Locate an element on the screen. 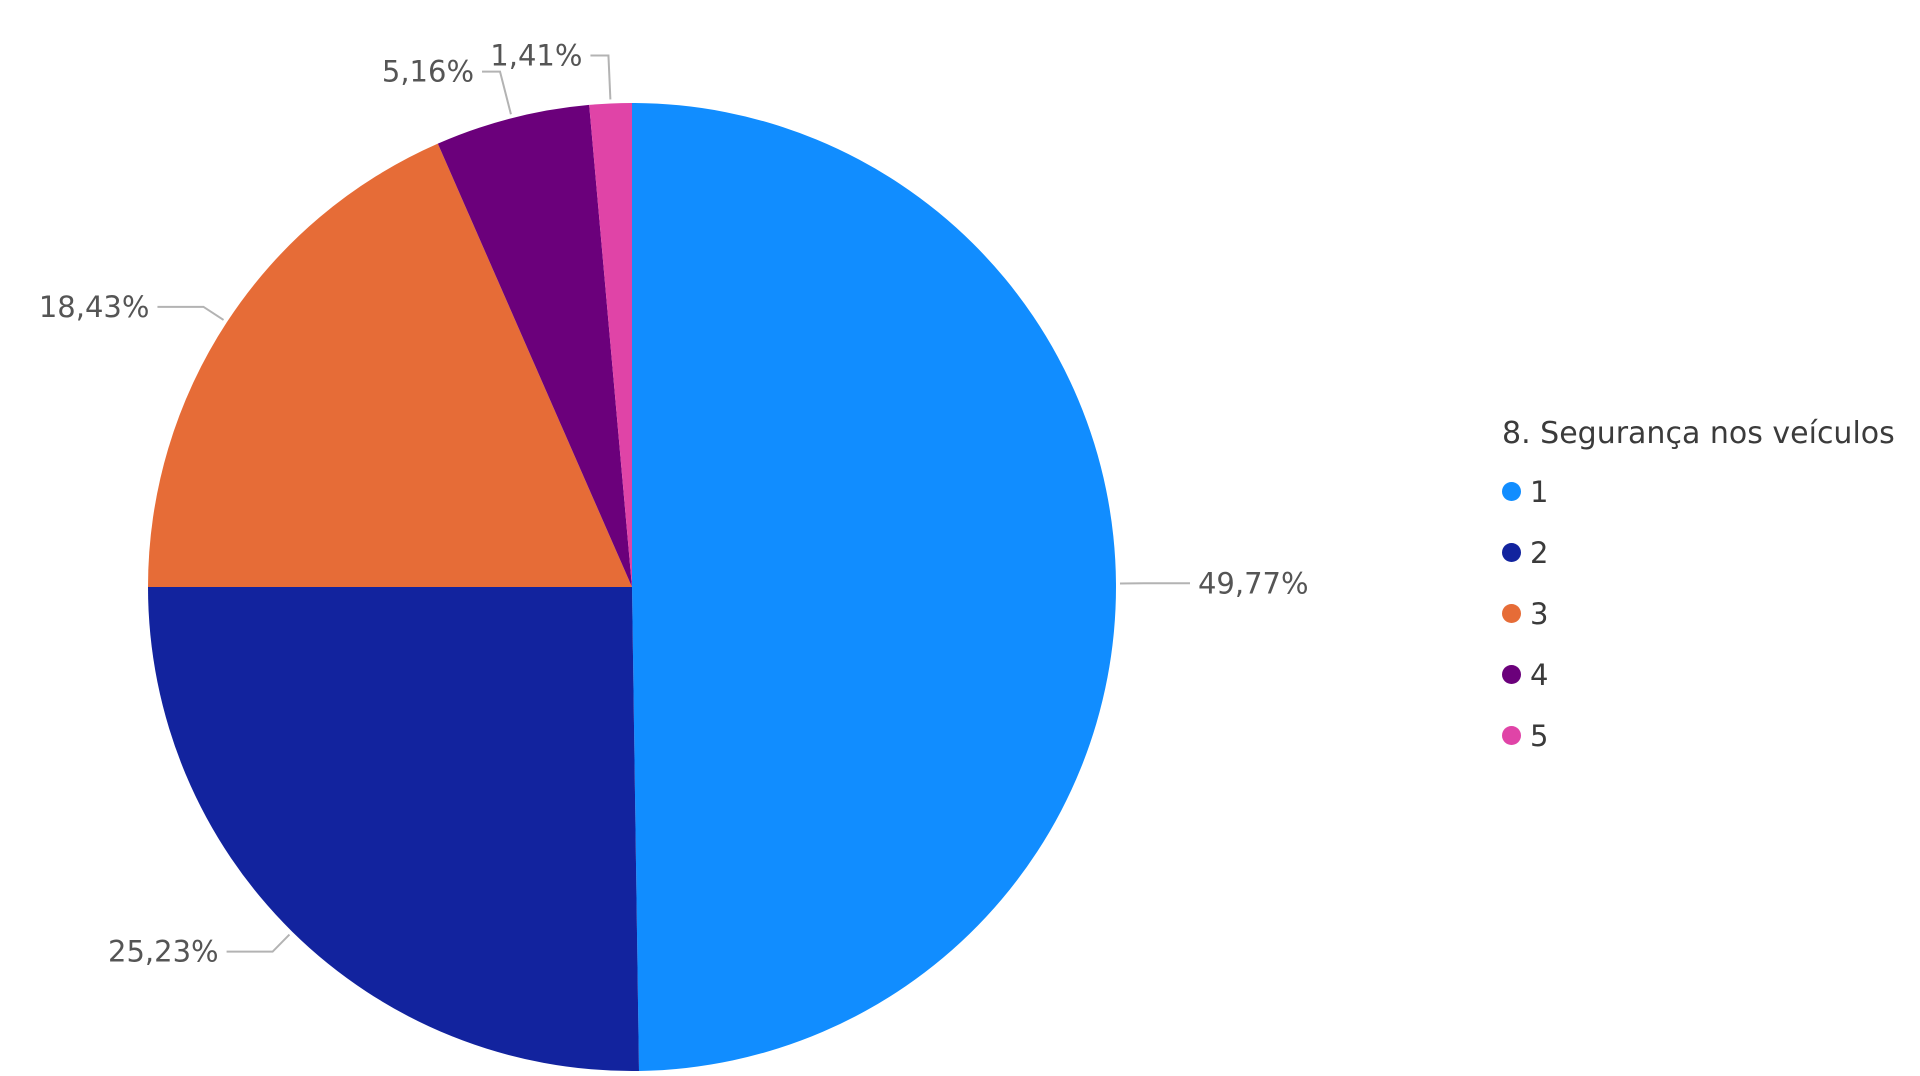 The height and width of the screenshot is (1076, 1920). data-label-3: 18,43% is located at coordinates (94, 307).